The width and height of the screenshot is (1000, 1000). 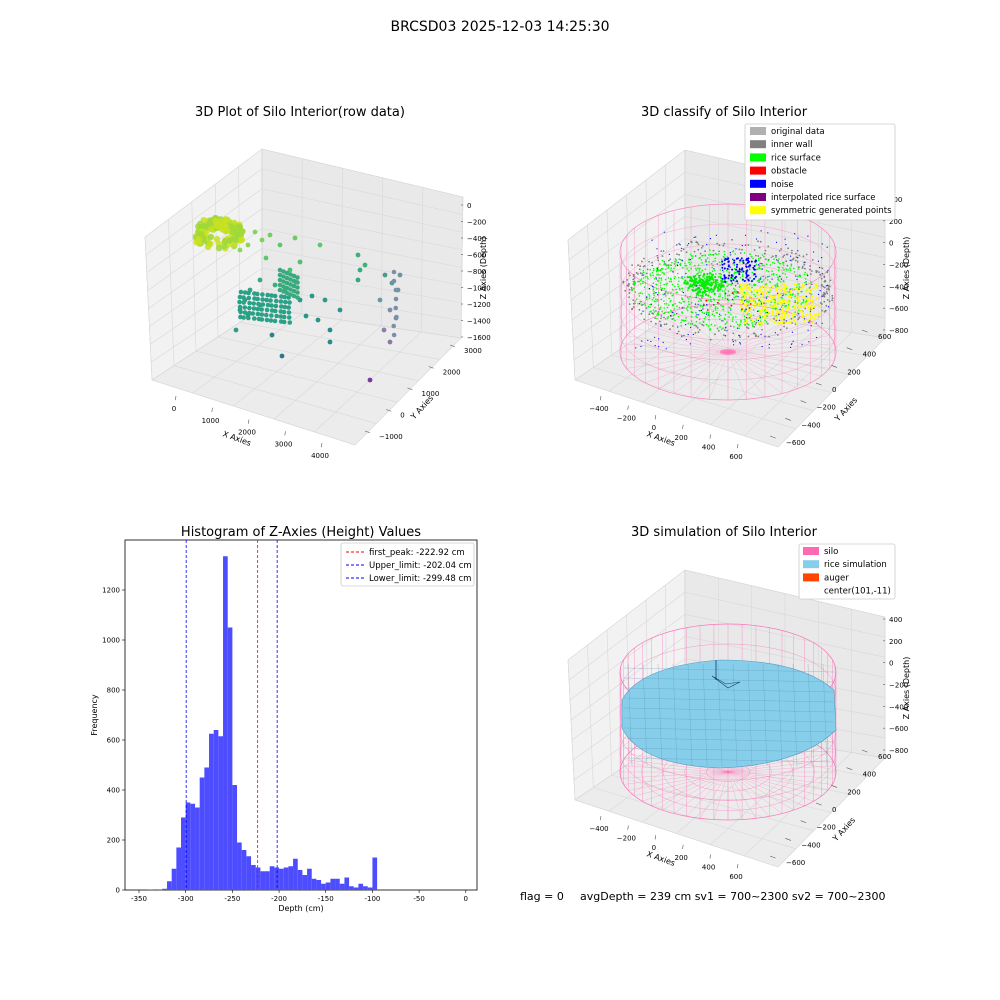 I want to click on cls-obstacle-point, so click(x=742, y=309).